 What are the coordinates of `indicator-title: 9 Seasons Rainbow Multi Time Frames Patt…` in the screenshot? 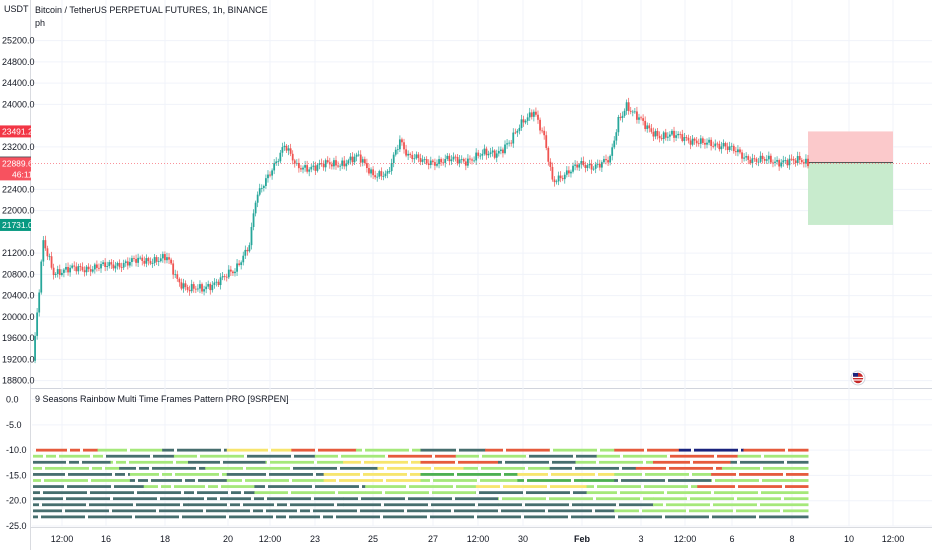 It's located at (162, 399).